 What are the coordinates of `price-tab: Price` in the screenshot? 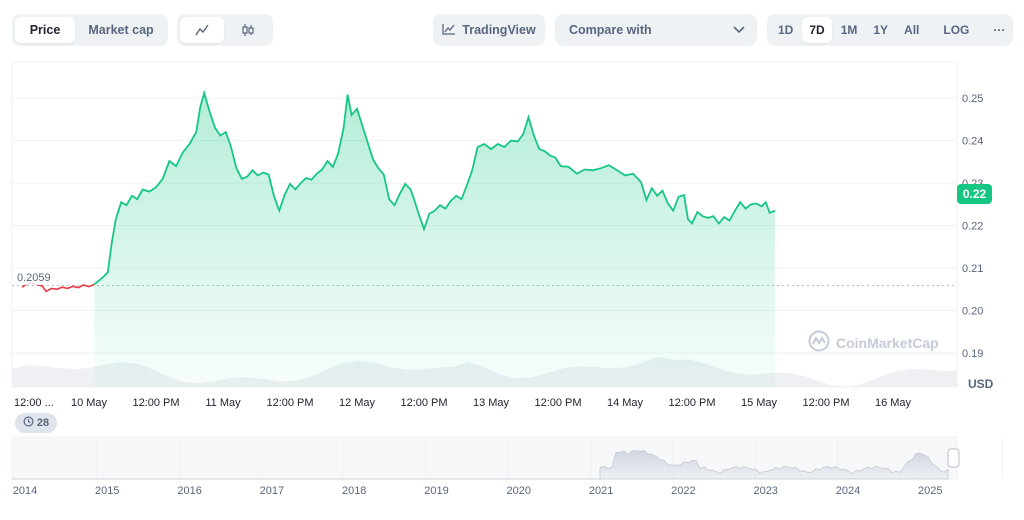 It's located at (45, 30).